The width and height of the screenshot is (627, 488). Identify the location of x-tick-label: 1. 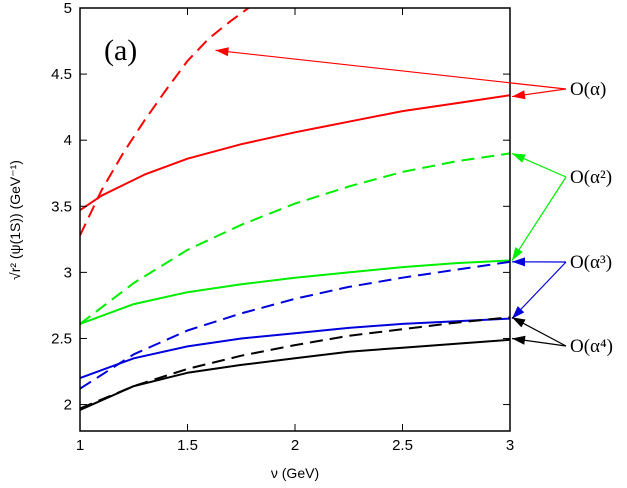
(80, 445).